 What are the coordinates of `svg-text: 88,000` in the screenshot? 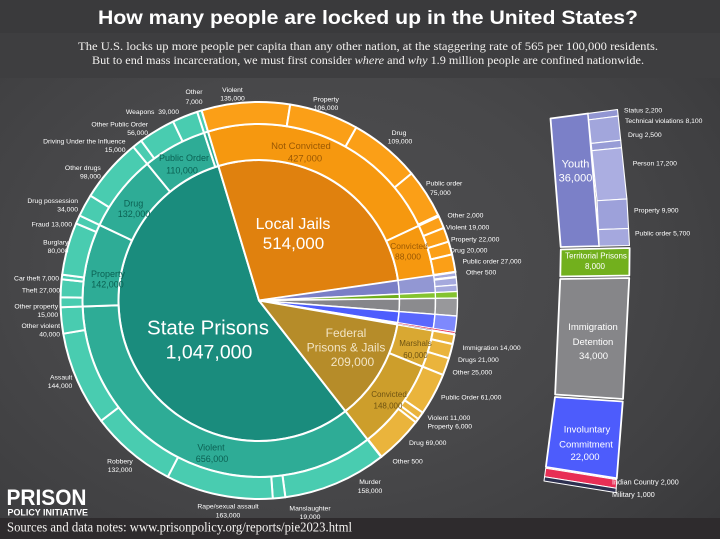 It's located at (408, 257).